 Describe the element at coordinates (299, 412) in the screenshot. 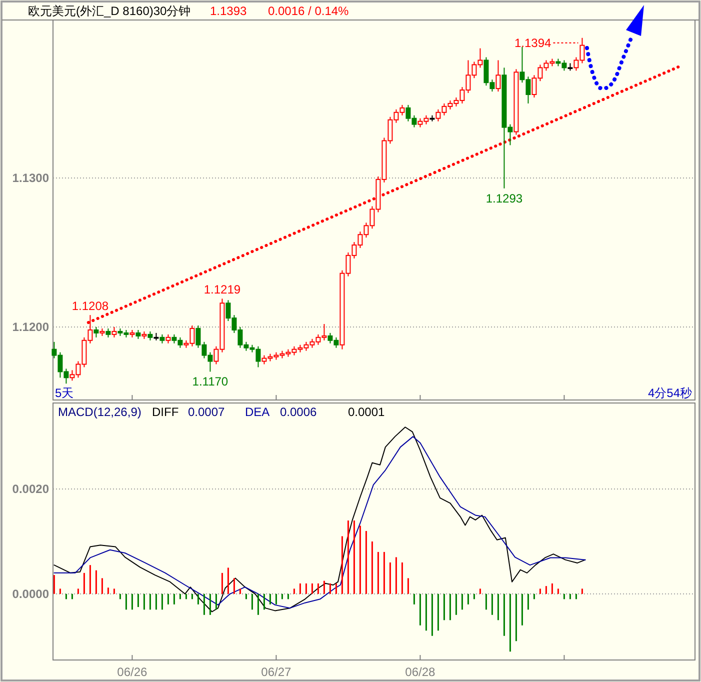

I see `annotation: 0.0006` at that location.